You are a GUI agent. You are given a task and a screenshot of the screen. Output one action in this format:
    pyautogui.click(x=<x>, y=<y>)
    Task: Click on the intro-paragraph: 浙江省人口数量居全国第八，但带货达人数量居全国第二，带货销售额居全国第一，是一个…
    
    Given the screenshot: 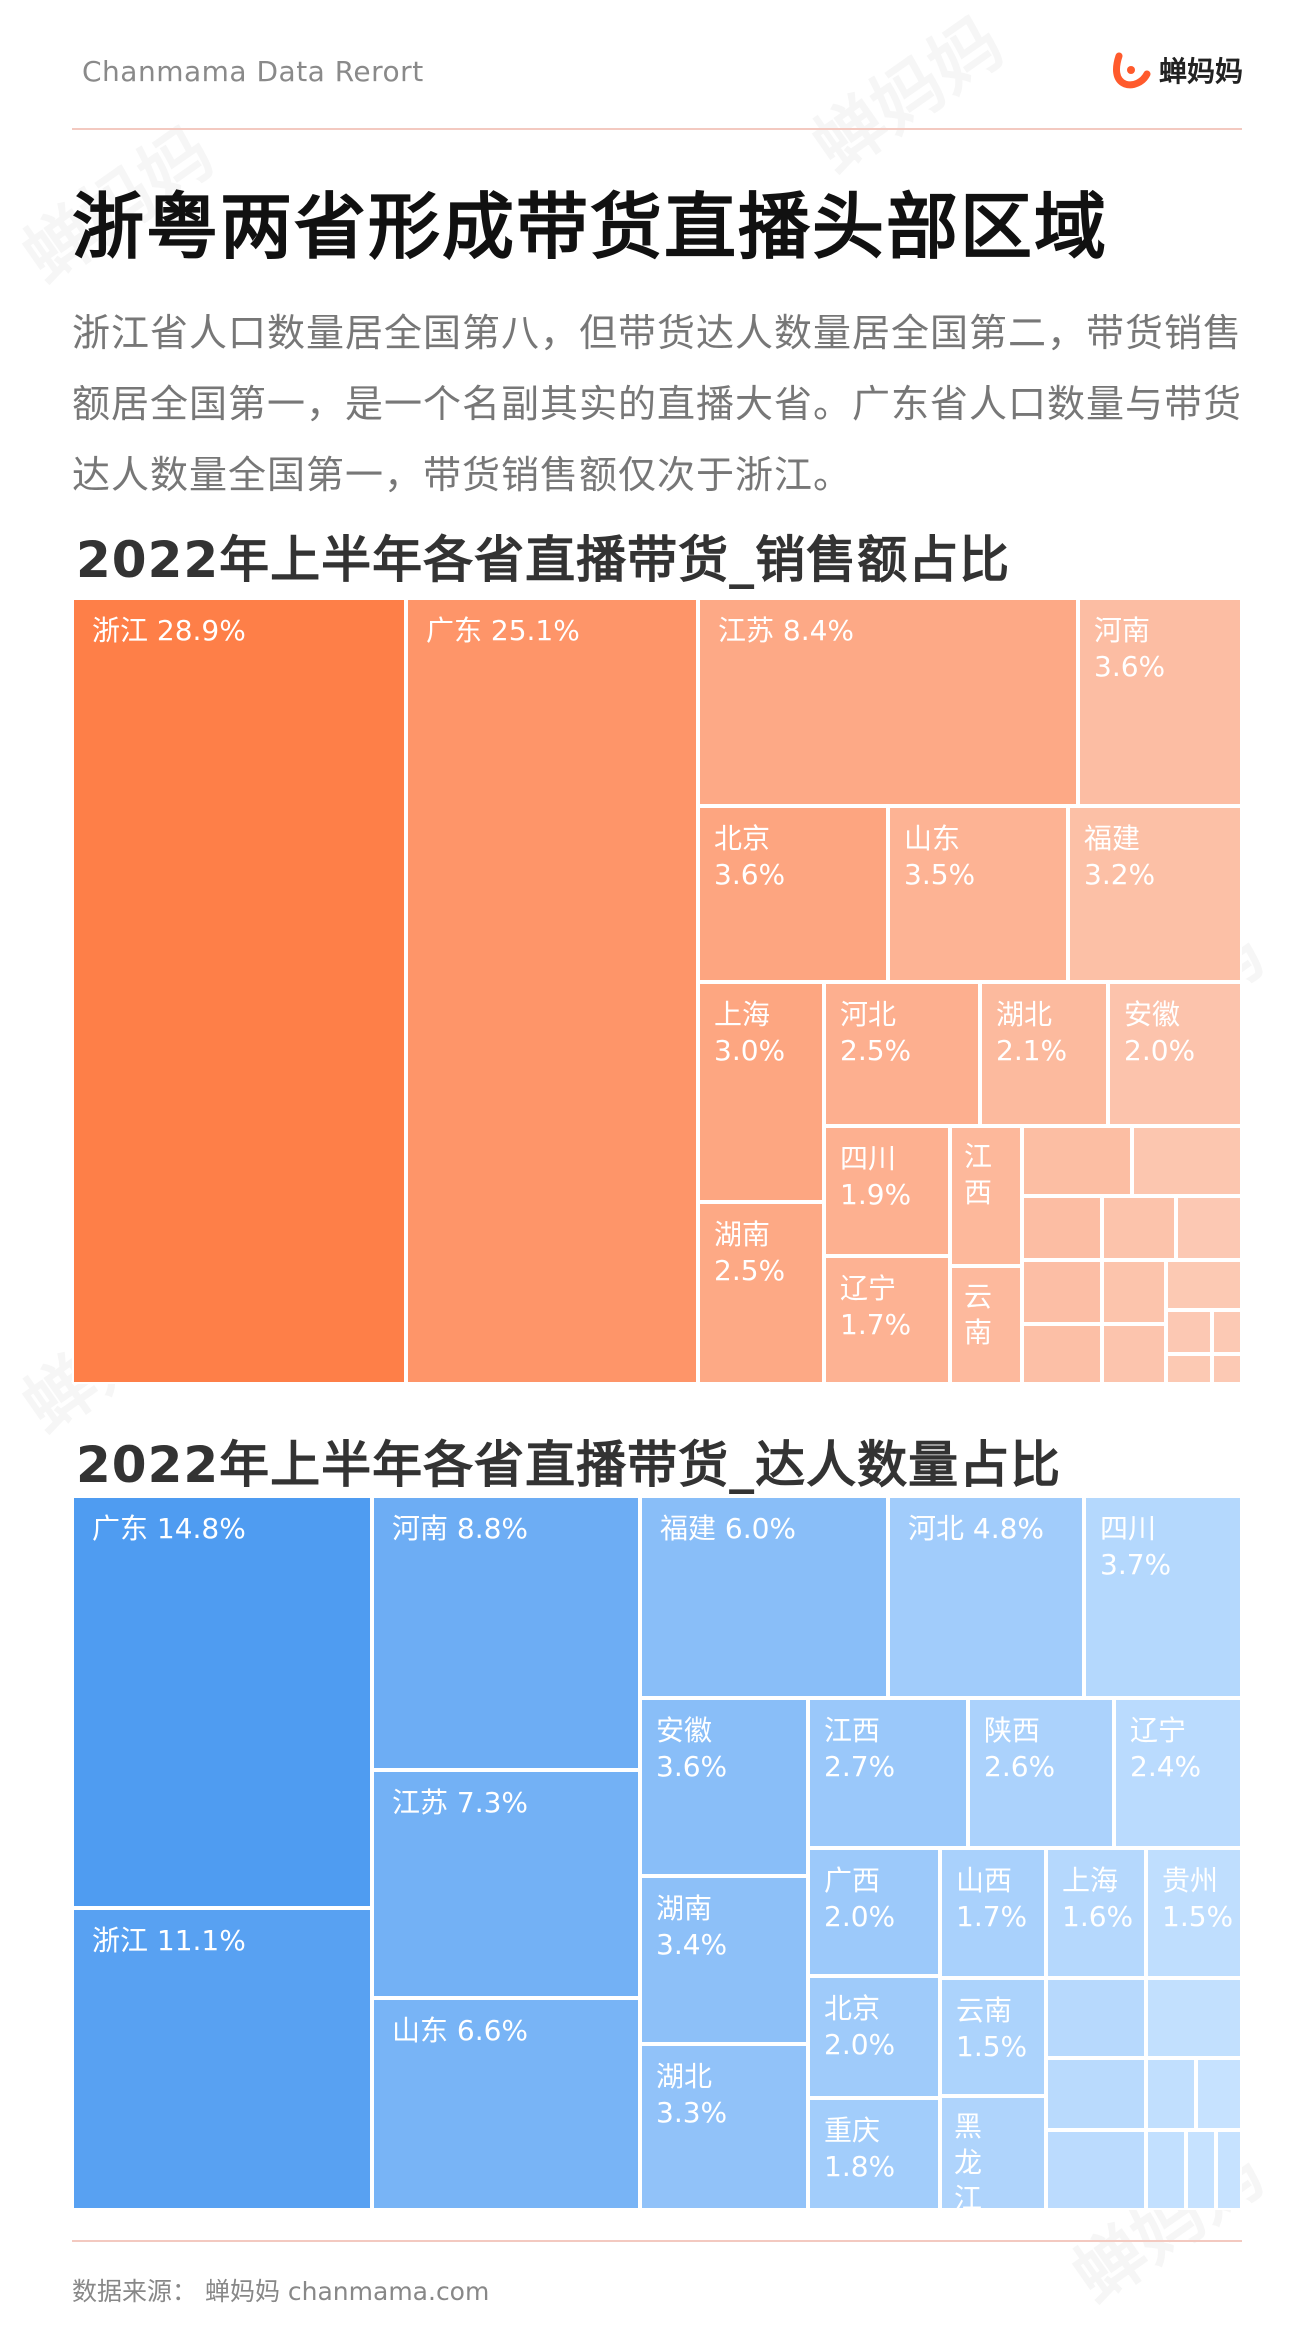 What is the action you would take?
    pyautogui.click(x=657, y=404)
    